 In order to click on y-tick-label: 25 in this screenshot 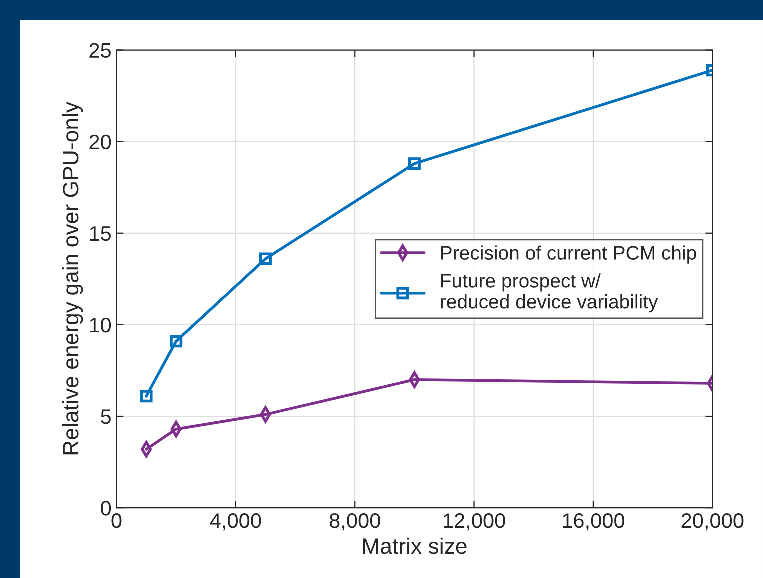, I will do `click(101, 50)`.